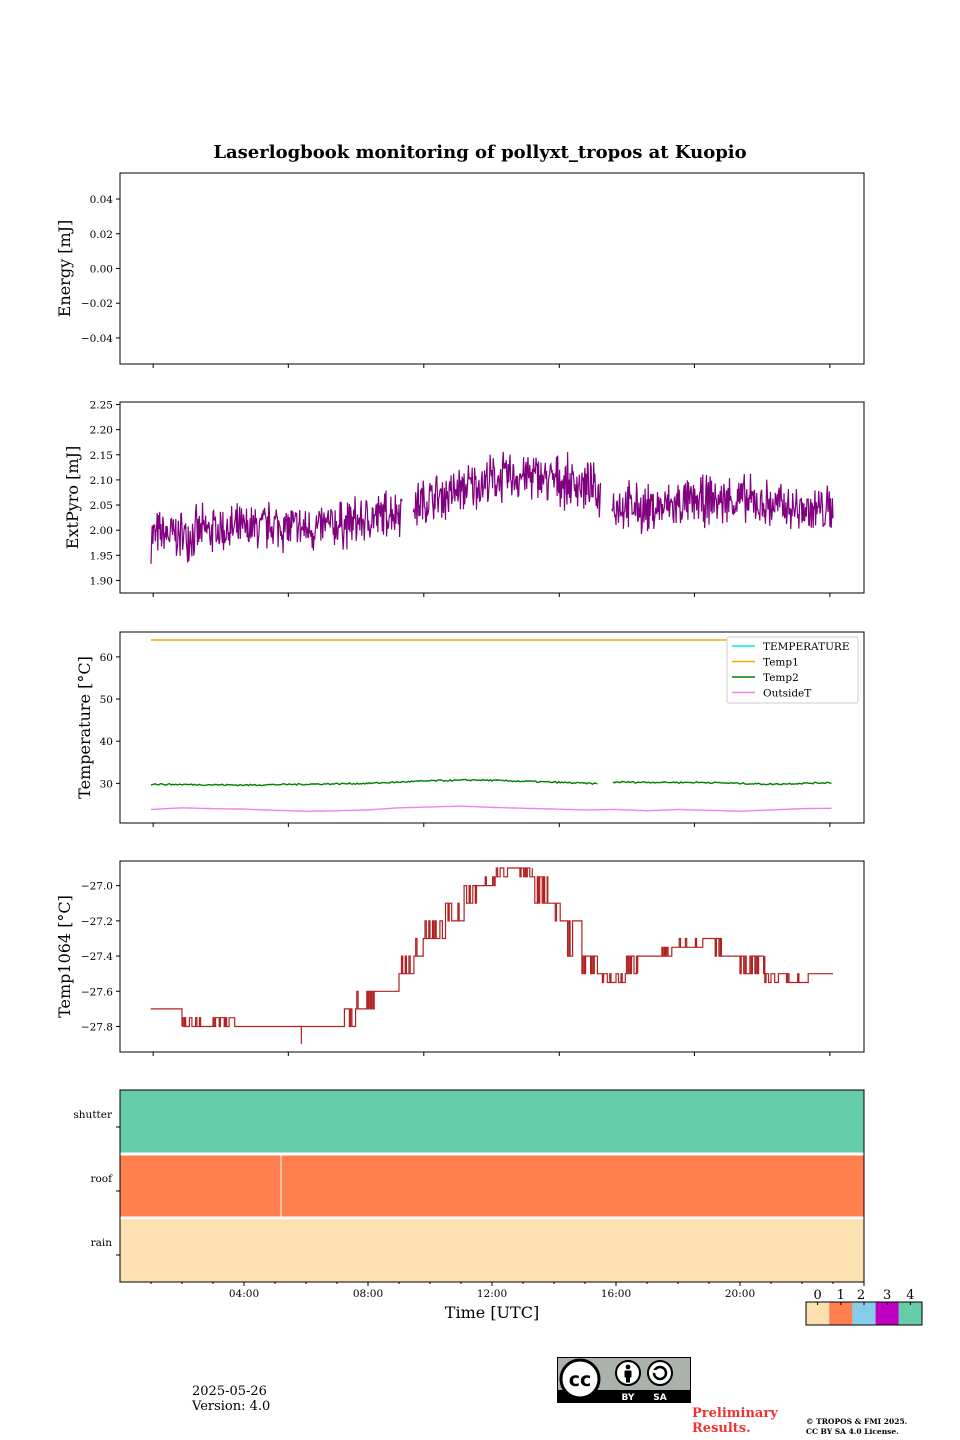  Describe the element at coordinates (806, 647) in the screenshot. I see `legend-label: TEMPERATURE` at that location.